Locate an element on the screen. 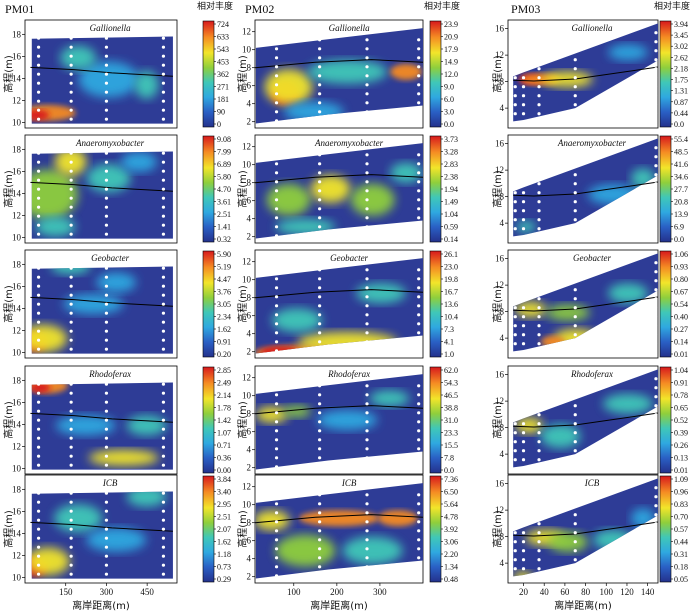 This screenshot has height=615, width=700. colorbar-tick-label: 27.7 is located at coordinates (681, 189).